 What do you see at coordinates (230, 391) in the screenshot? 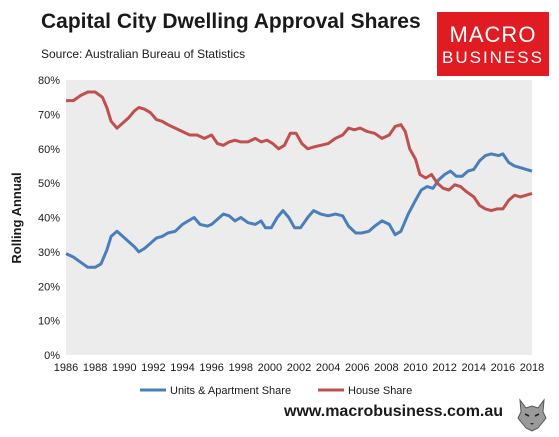
I see `legend-label: Units & Apartment Share` at bounding box center [230, 391].